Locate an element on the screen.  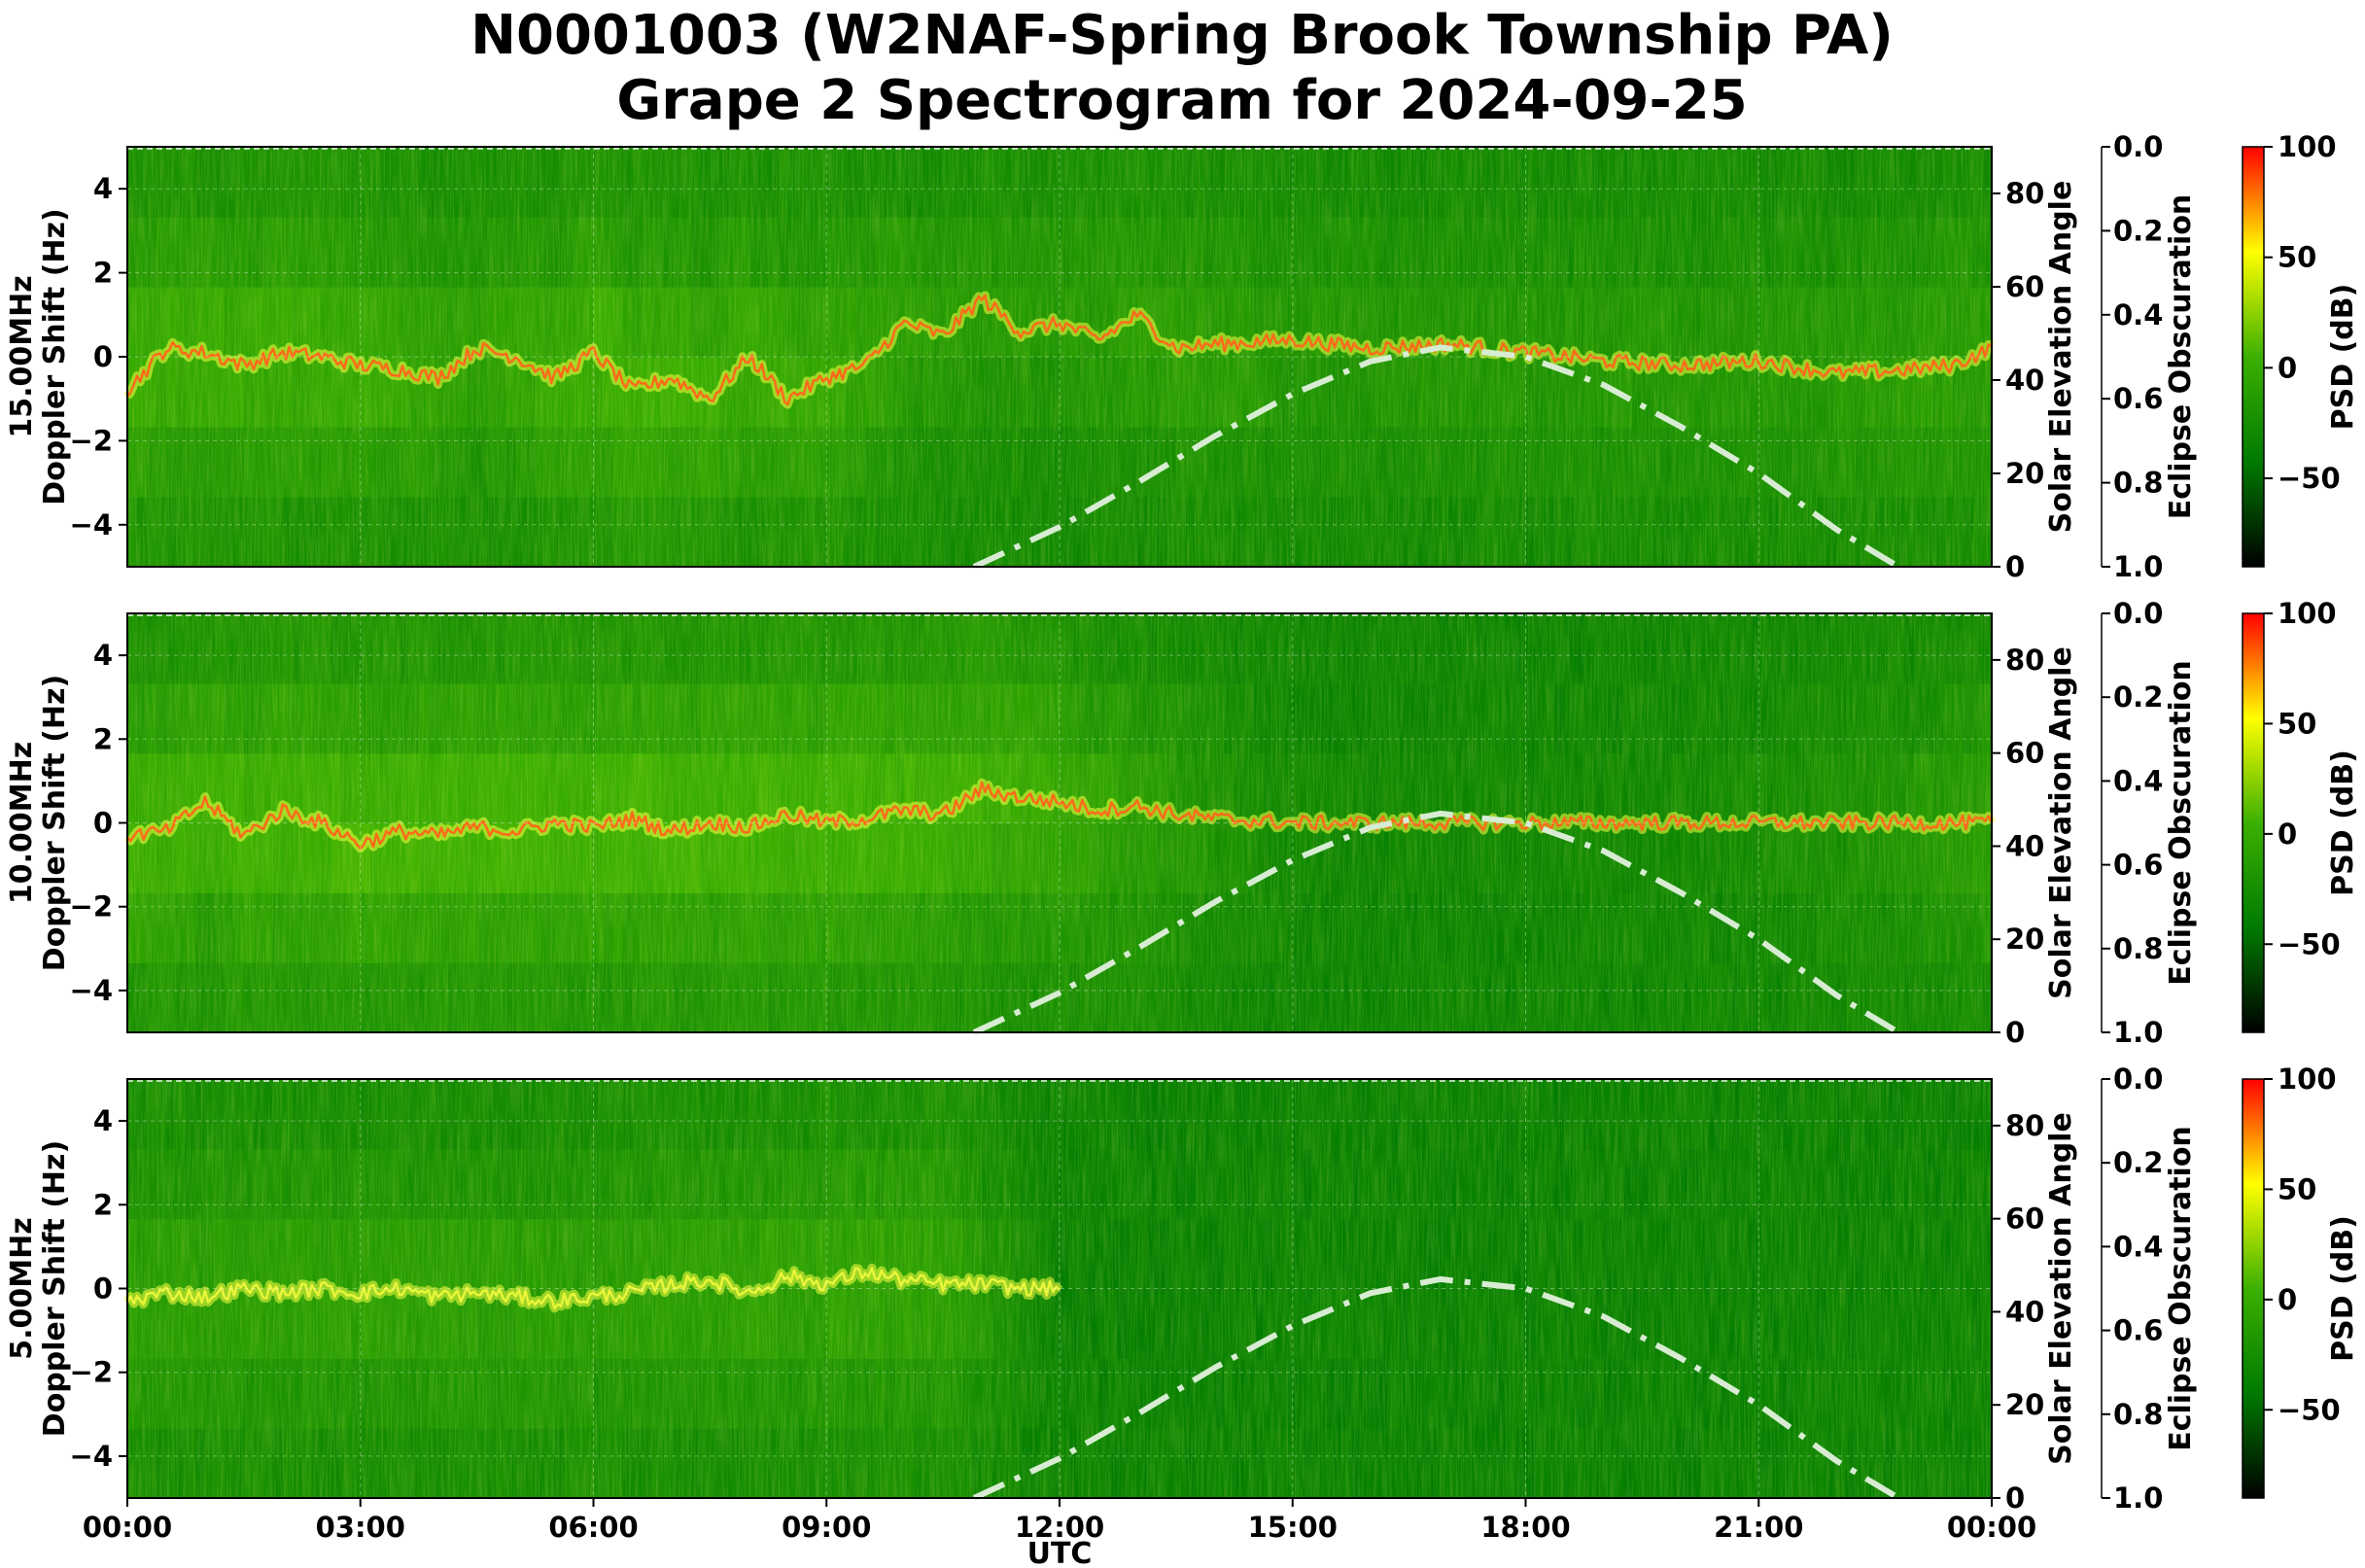
x-axis-label: UTC is located at coordinates (1060, 1552).